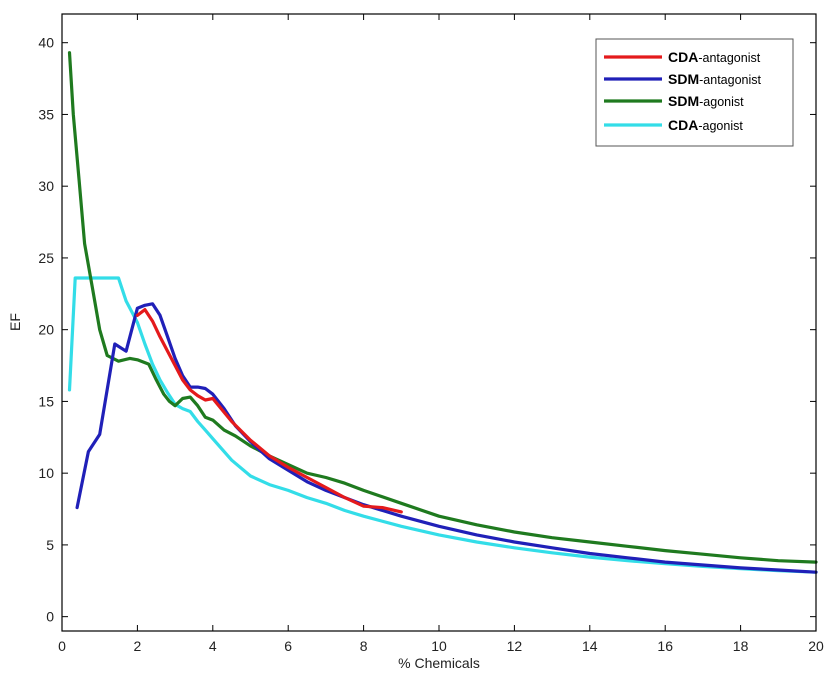 This screenshot has height=675, width=826. I want to click on y-tick-label: 0, so click(50, 617).